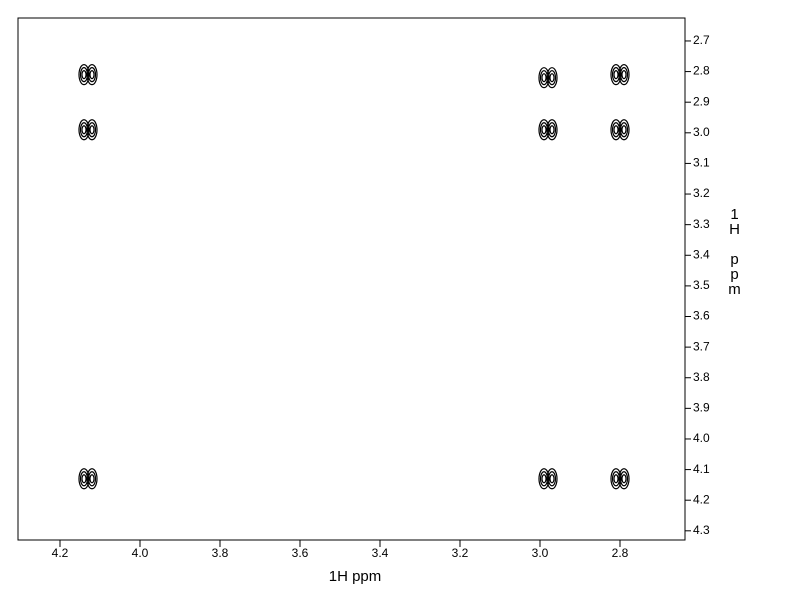 Image resolution: width=792 pixels, height=612 pixels. I want to click on x-axis-label: 1H ppm, so click(355, 576).